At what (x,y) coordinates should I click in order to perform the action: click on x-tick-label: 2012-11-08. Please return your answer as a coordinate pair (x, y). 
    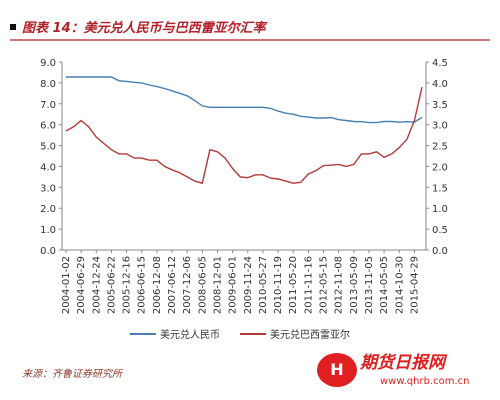
    Looking at the image, I should click on (339, 285).